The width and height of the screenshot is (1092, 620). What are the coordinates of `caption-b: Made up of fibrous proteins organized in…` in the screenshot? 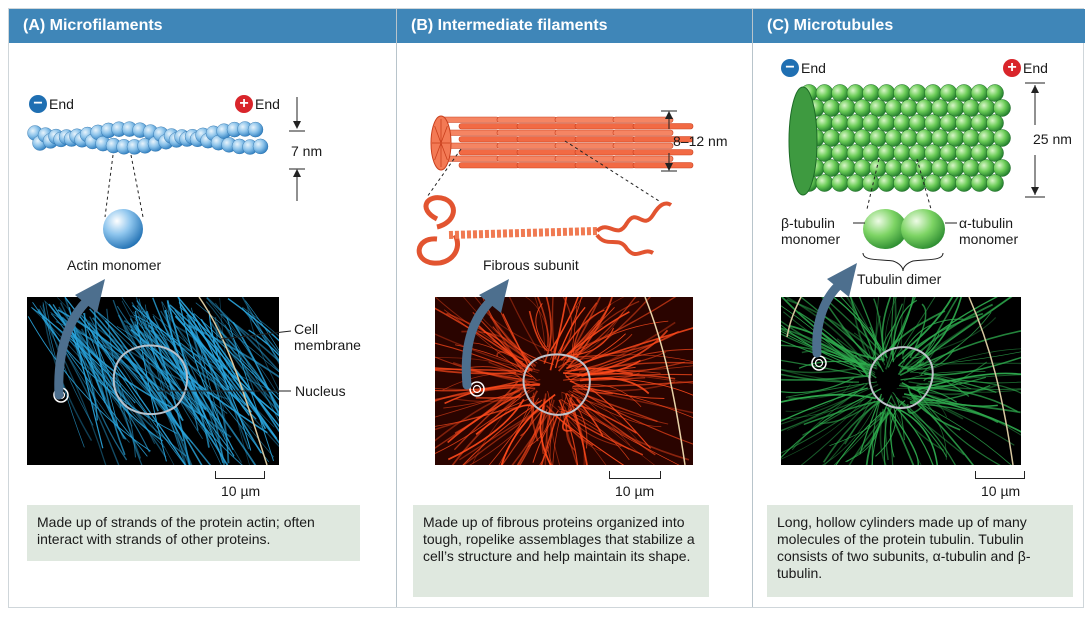 It's located at (561, 551).